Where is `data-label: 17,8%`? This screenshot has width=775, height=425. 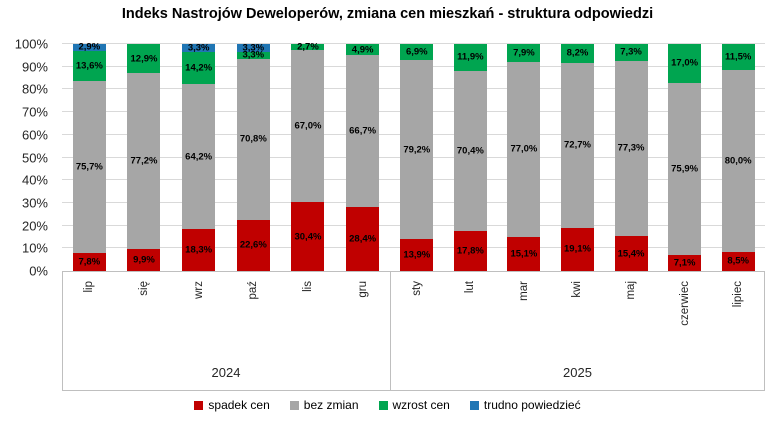
data-label: 17,8% is located at coordinates (470, 251).